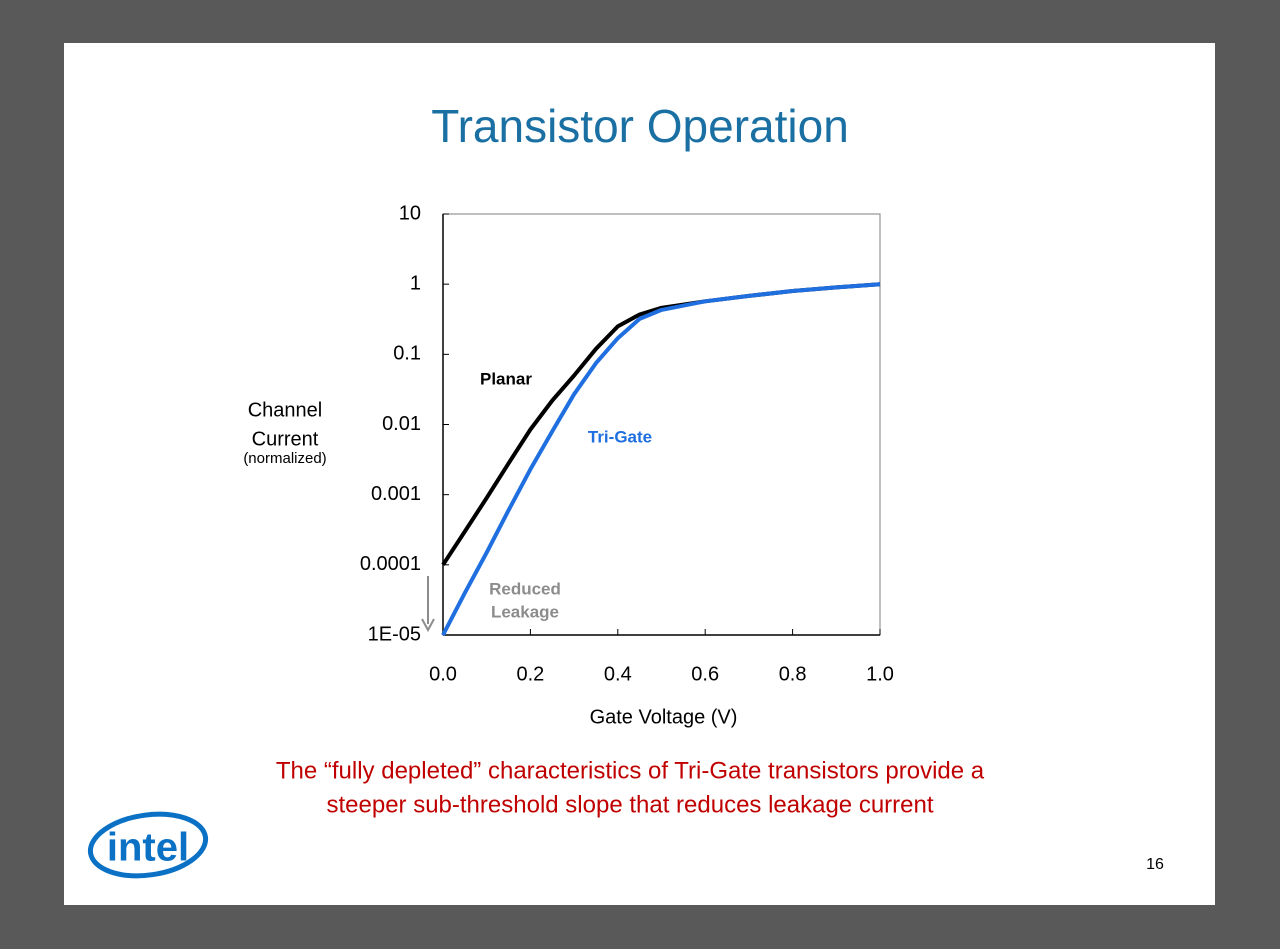 The height and width of the screenshot is (949, 1280). Describe the element at coordinates (428, 625) in the screenshot. I see `annotation-arrowhead` at that location.